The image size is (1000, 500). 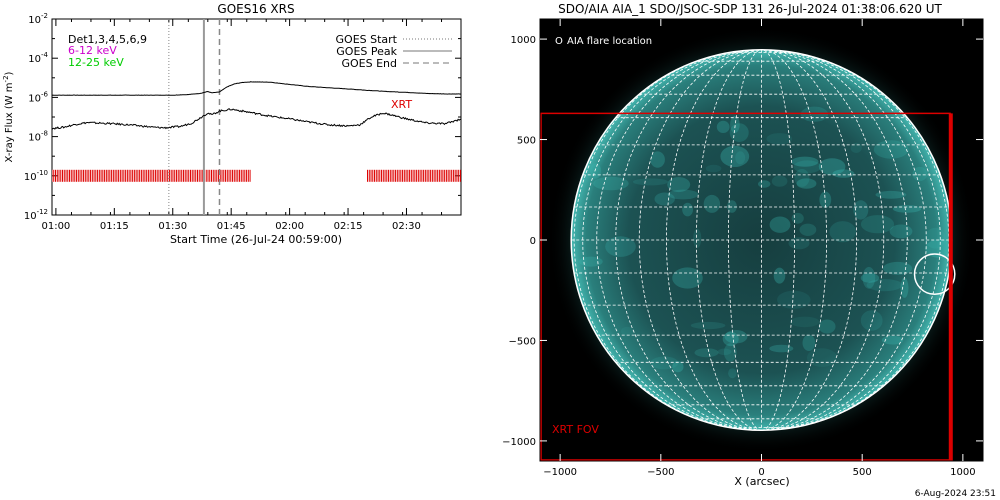 I want to click on goes-event-lines, so click(x=194, y=117).